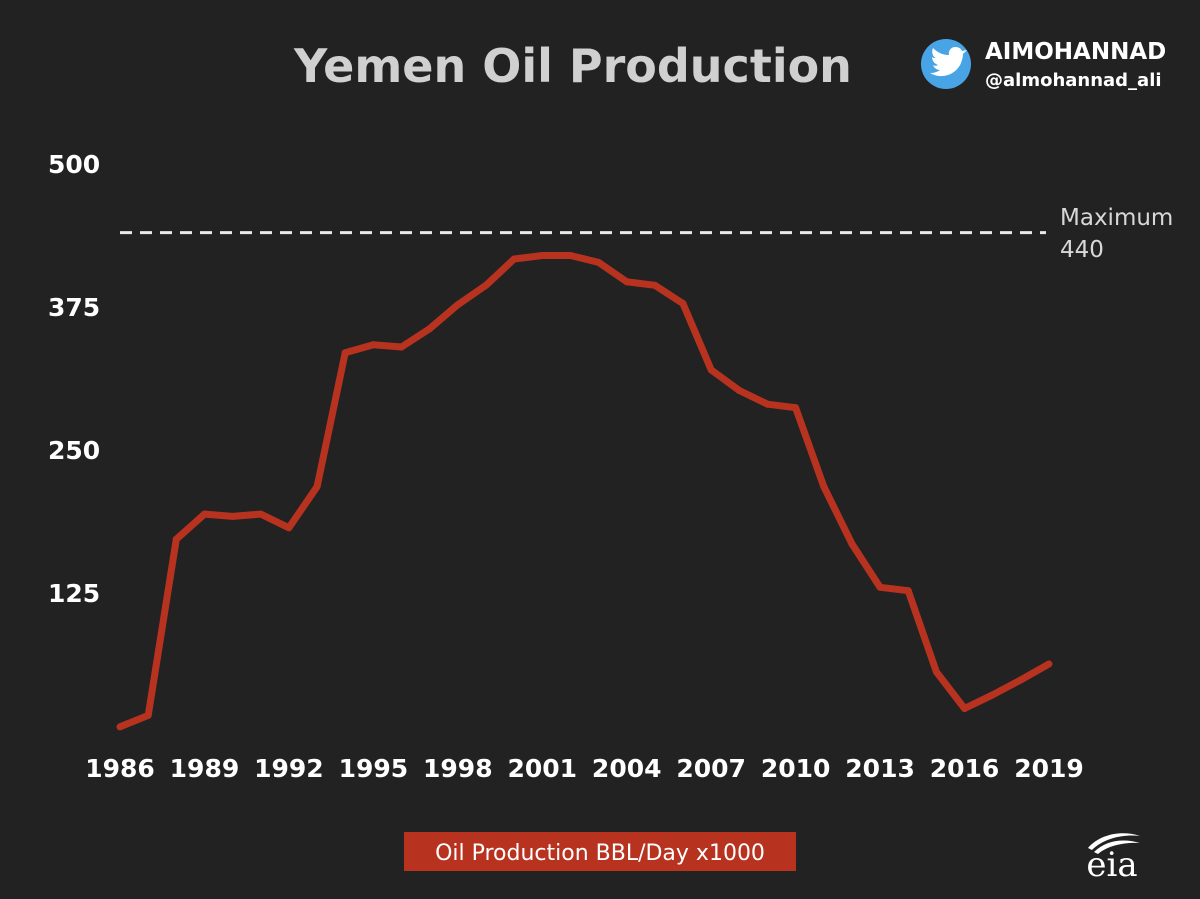 Image resolution: width=1200 pixels, height=899 pixels. Describe the element at coordinates (74, 379) in the screenshot. I see `y-axis-ticks: 125 250 375 500` at that location.